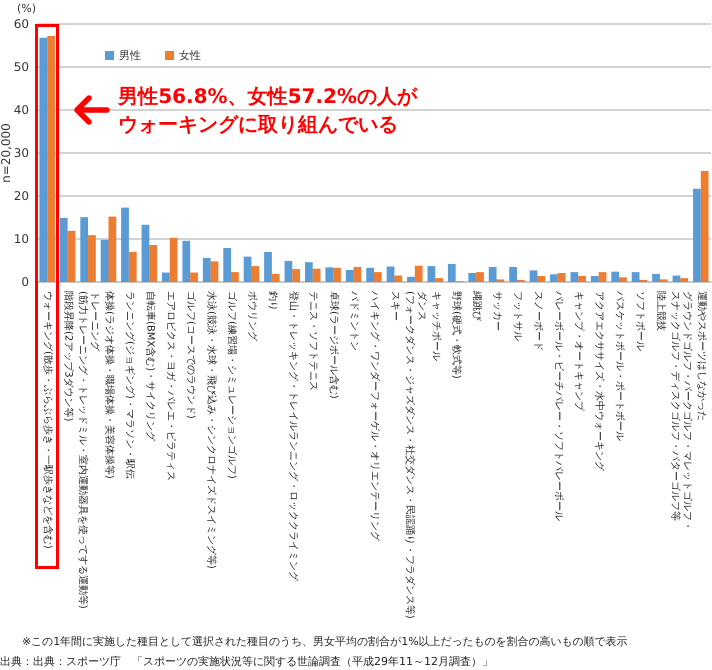  I want to click on source-note: 出典：出典：スポーツ庁 「スポーツの実施状況等に関する世論調査（平成29年11～12月調査）」, so click(246, 661).